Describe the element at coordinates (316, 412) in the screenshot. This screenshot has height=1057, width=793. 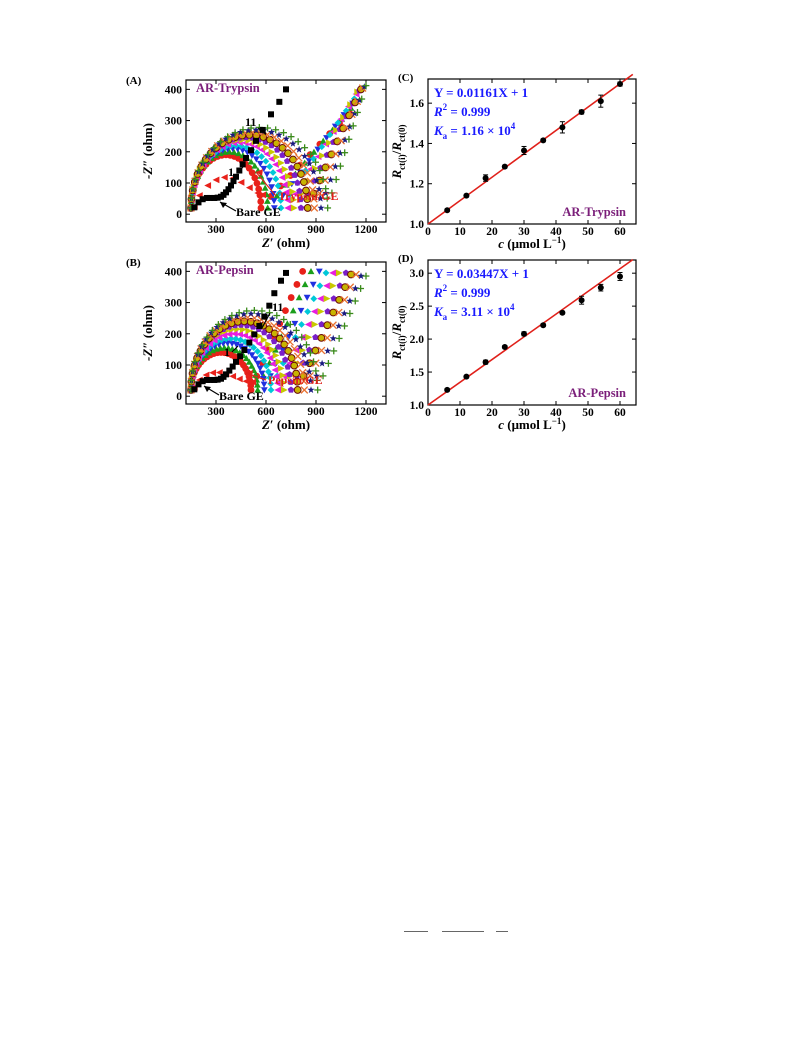
I see `x-tick-label: 900` at that location.